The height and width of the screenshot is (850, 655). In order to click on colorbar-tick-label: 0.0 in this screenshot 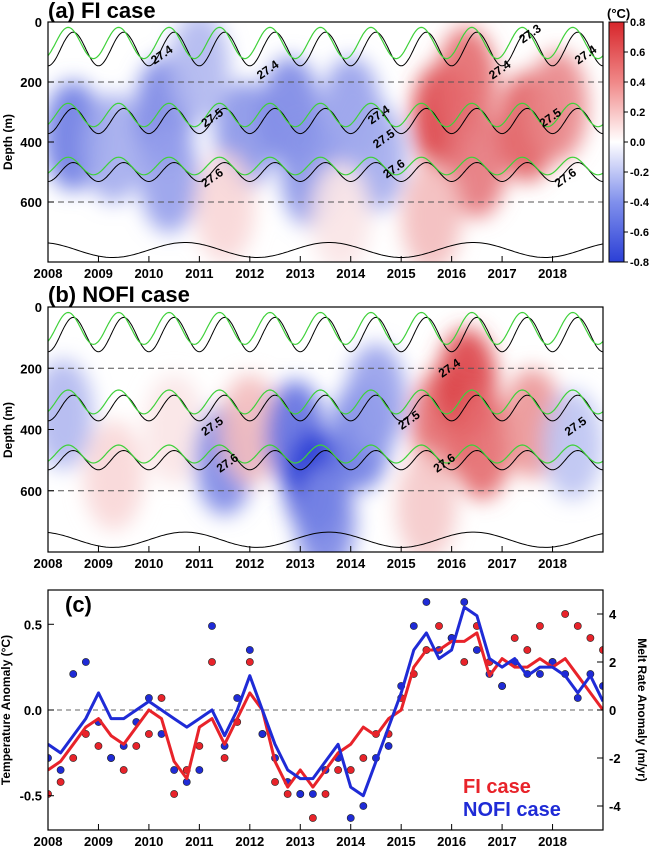, I will do `click(637, 143)`.